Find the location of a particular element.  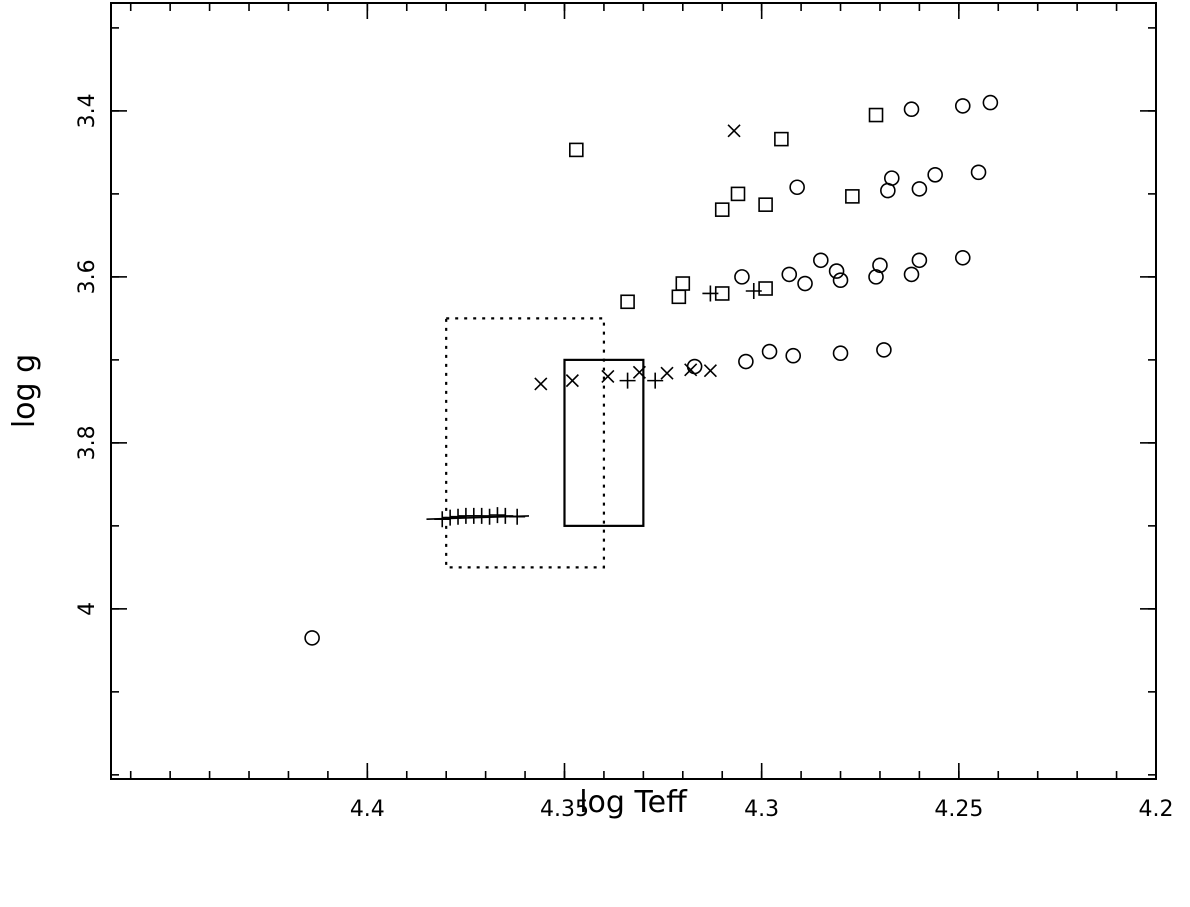

y-axis-title: log g is located at coordinates (24, 391).